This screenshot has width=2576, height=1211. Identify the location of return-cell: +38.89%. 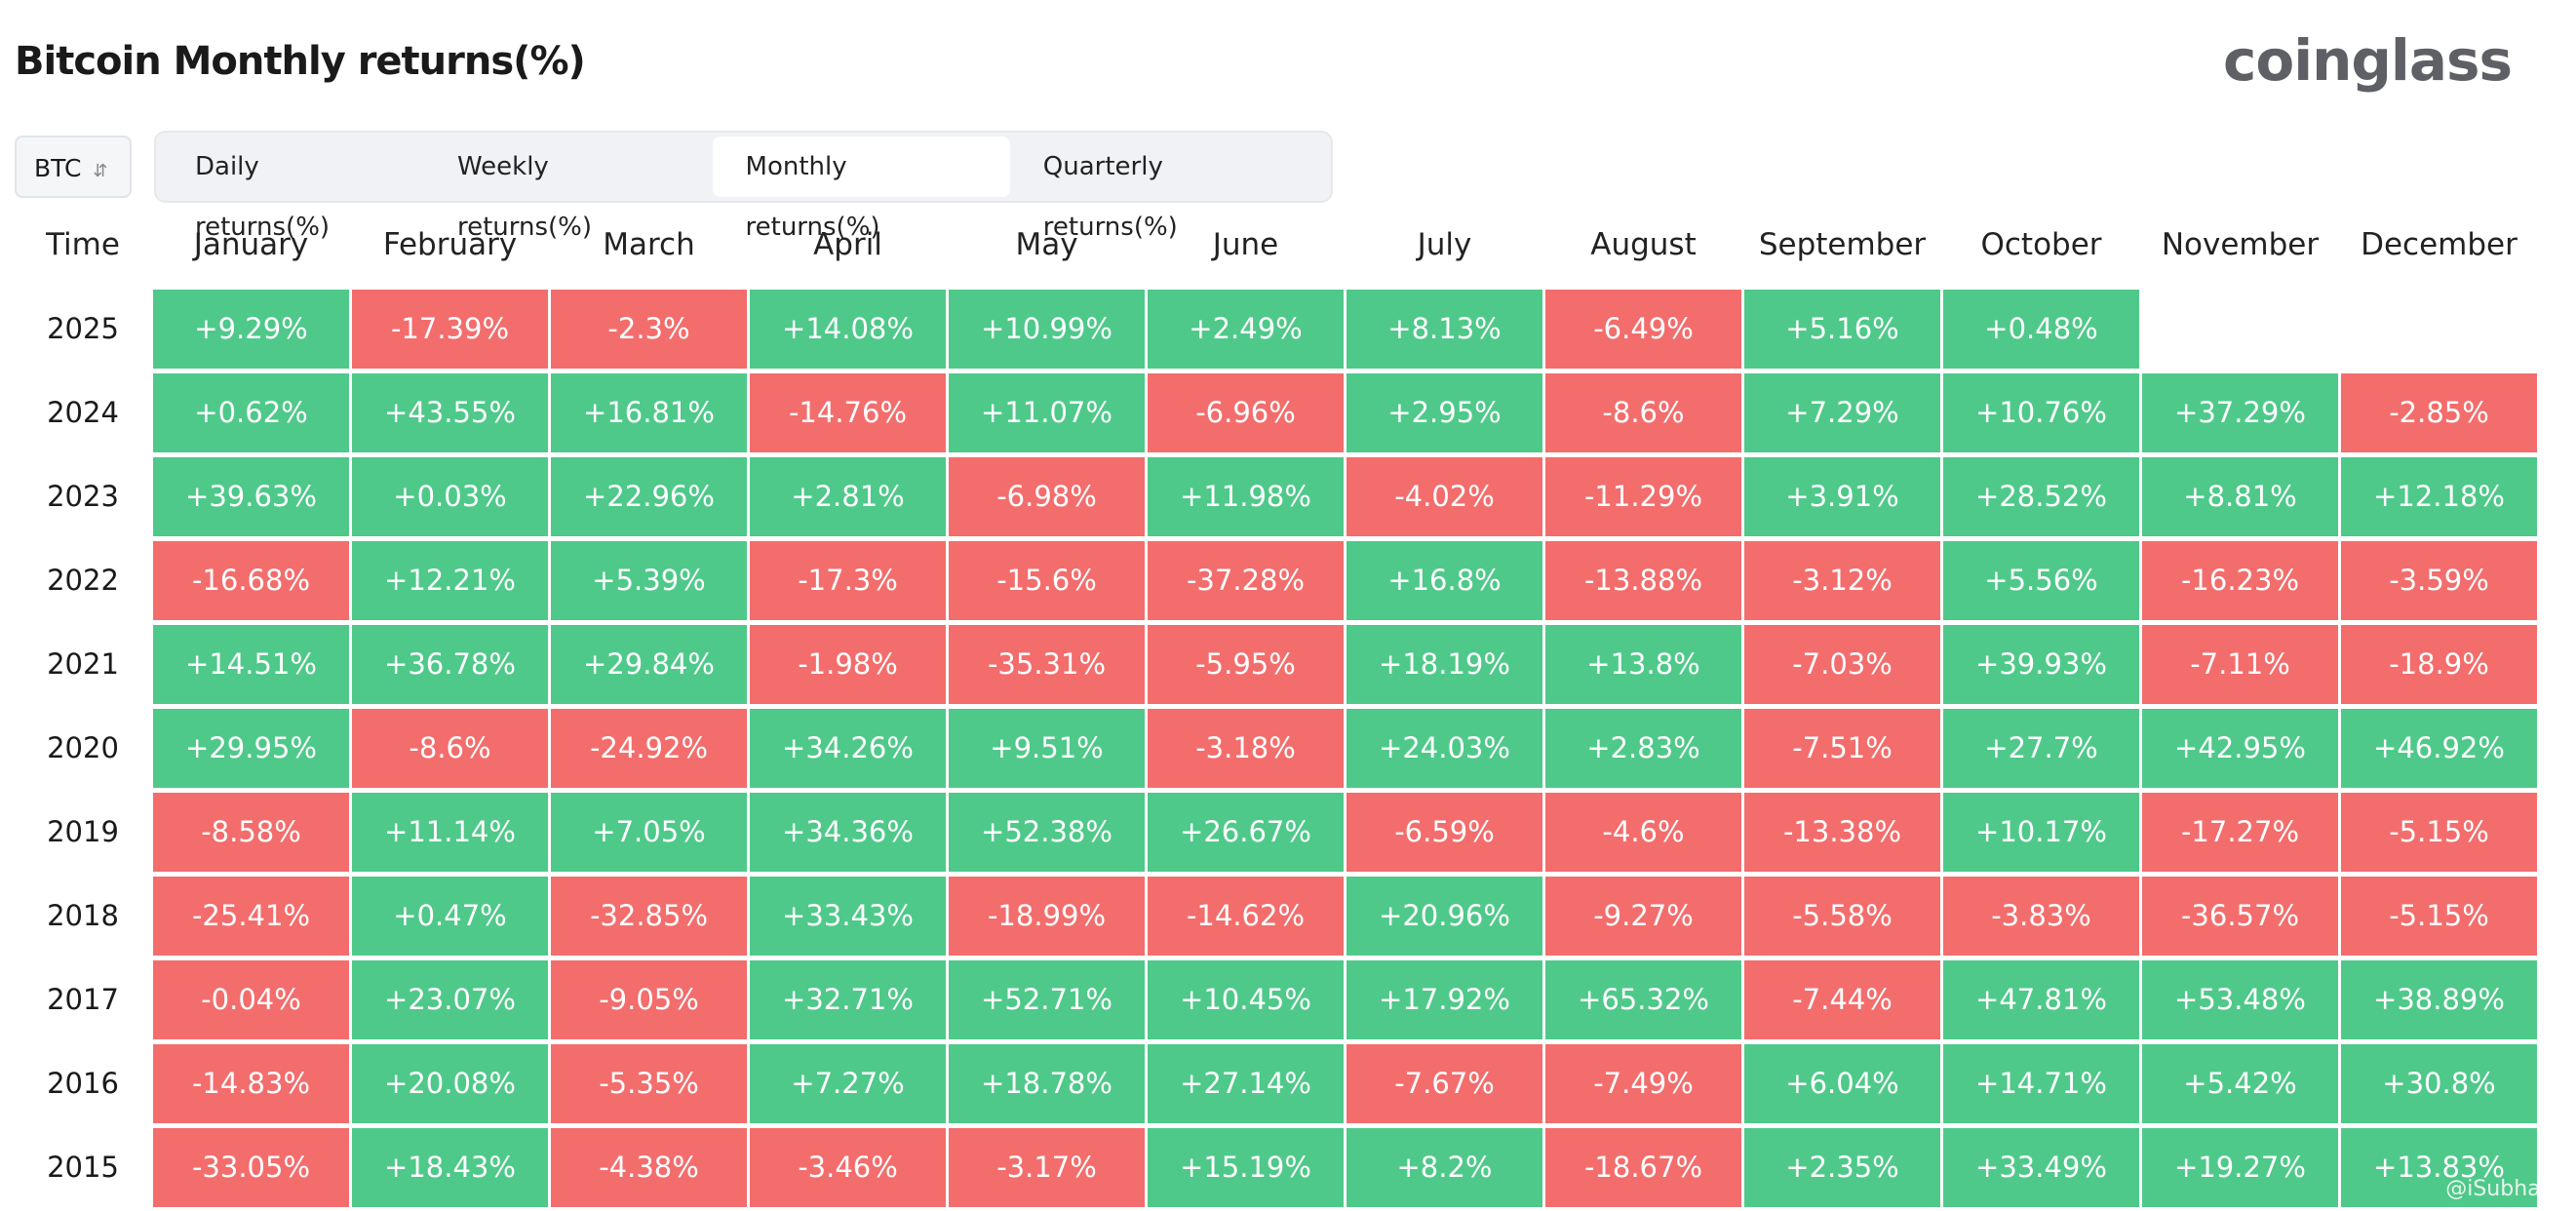
(2439, 999).